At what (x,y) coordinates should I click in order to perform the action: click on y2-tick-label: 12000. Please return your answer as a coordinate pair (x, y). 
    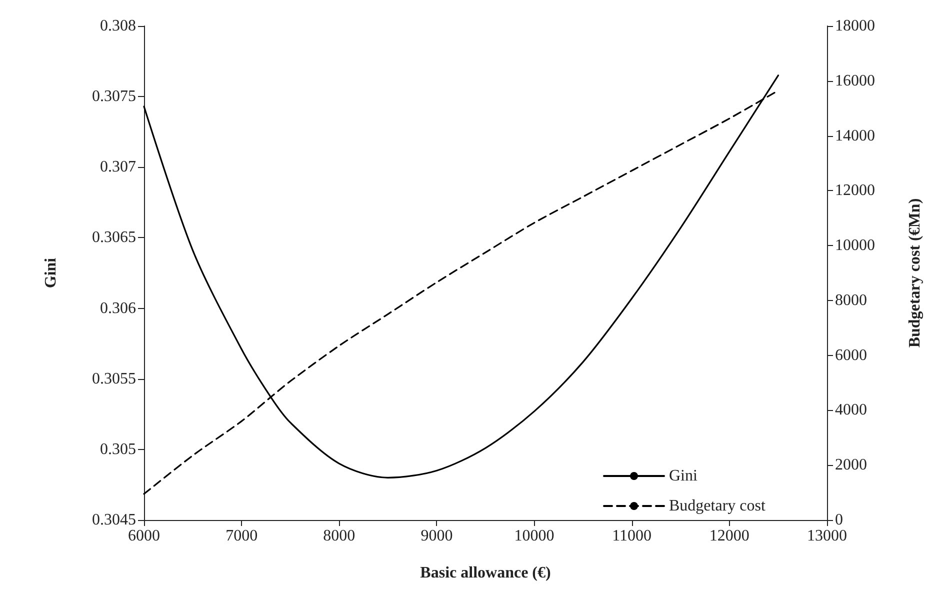
    Looking at the image, I should click on (855, 191).